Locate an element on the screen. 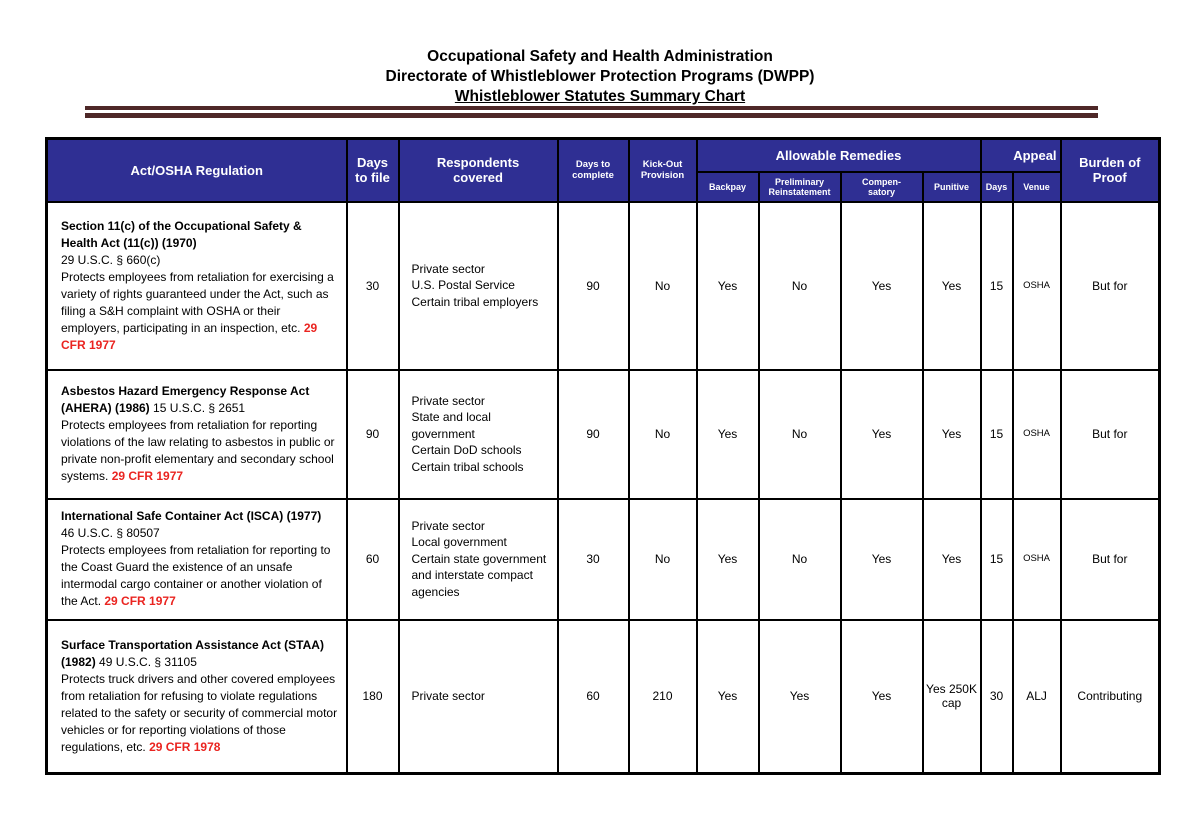  title-rule-bottom is located at coordinates (591, 115).